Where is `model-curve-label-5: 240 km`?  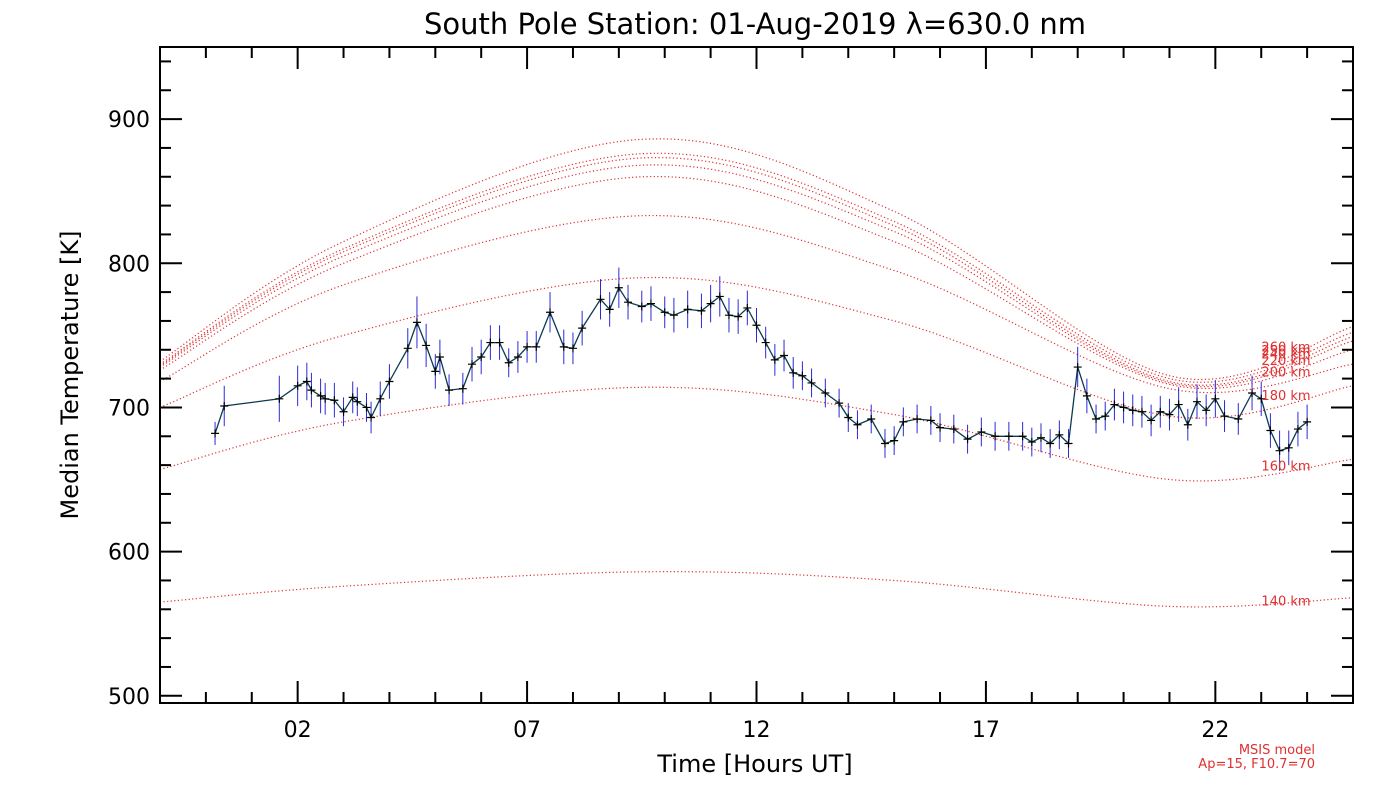
model-curve-label-5: 240 km is located at coordinates (1285, 355).